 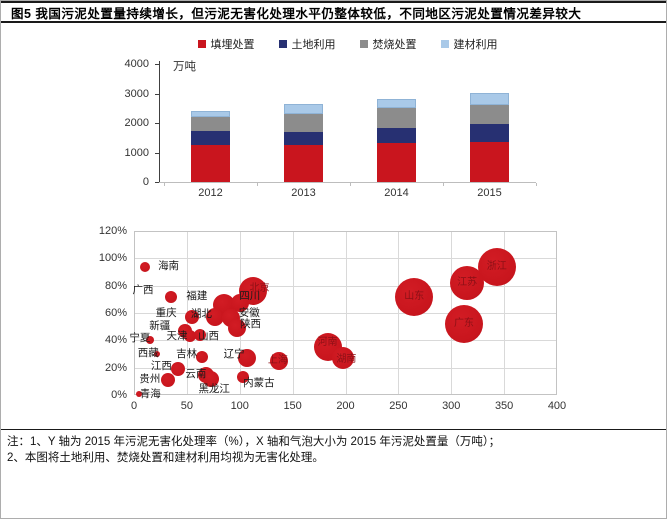 What do you see at coordinates (160, 325) in the screenshot?
I see `bubble-label-新疆: 新疆` at bounding box center [160, 325].